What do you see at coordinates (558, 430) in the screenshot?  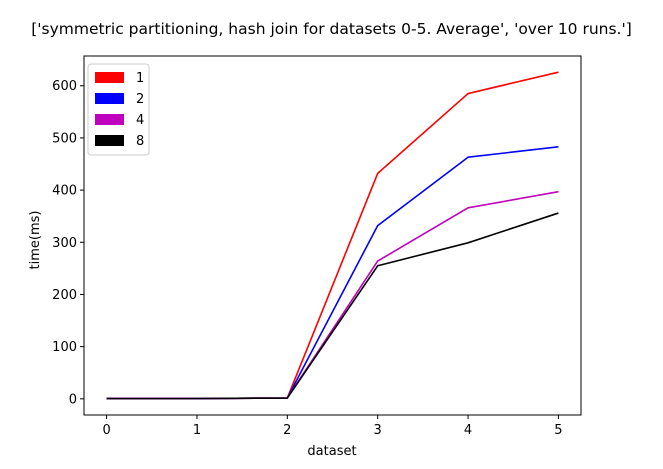 I see `x-tick-label: 5` at bounding box center [558, 430].